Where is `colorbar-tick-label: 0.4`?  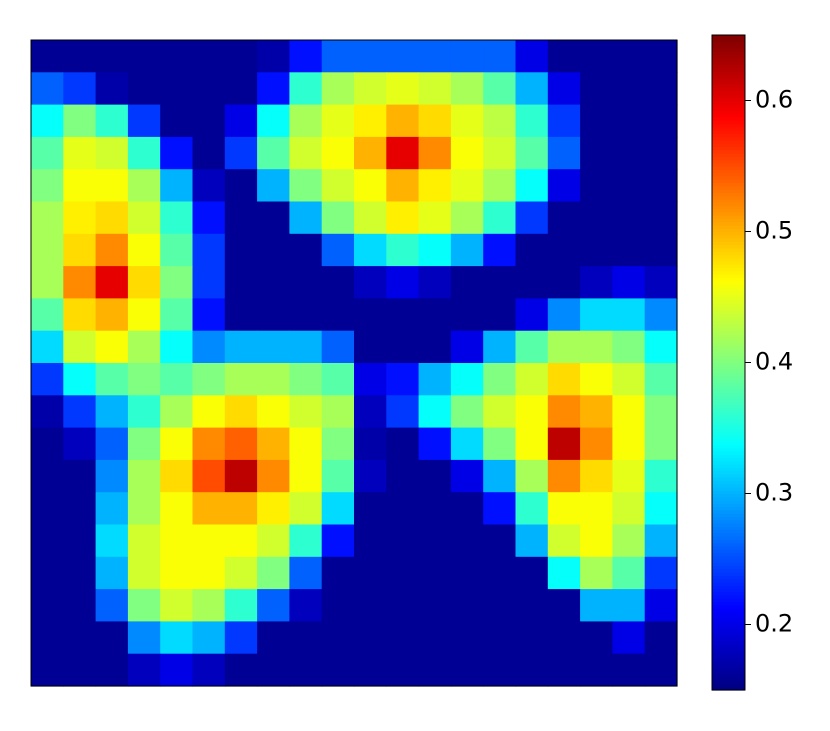
colorbar-tick-label: 0.4 is located at coordinates (774, 362).